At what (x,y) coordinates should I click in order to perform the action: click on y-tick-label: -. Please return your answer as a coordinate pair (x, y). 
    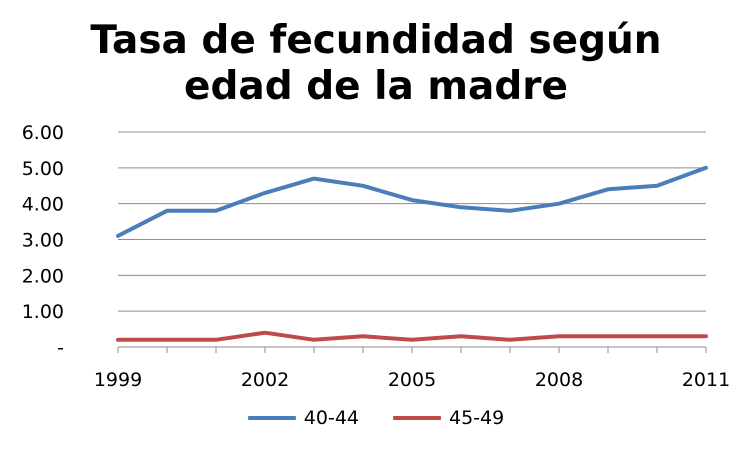
    Looking at the image, I should click on (60, 348).